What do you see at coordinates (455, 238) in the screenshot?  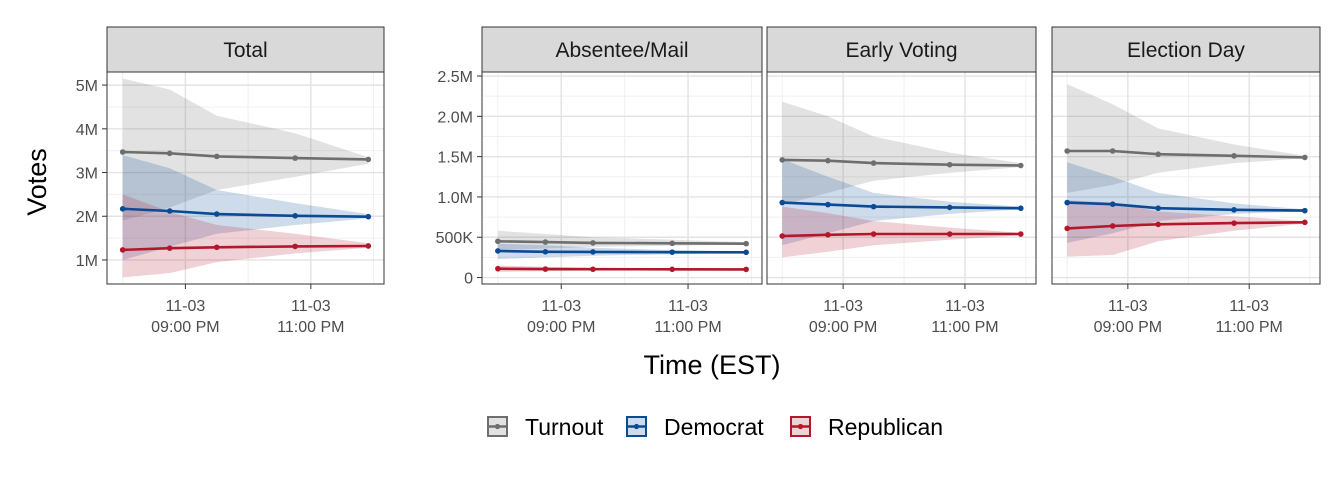 I see `y-tick-label: 500K` at bounding box center [455, 238].